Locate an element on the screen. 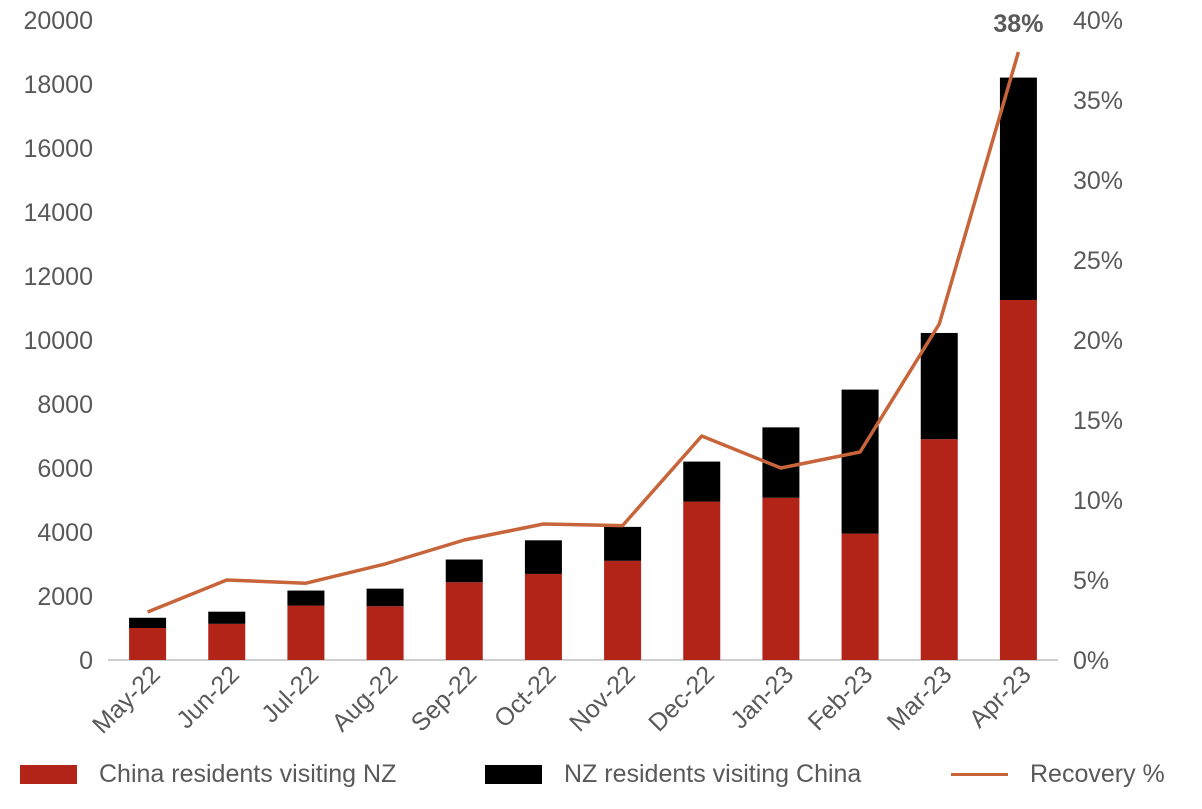 The height and width of the screenshot is (809, 1202). legend-item-recovery: Recovery % is located at coordinates (1058, 774).